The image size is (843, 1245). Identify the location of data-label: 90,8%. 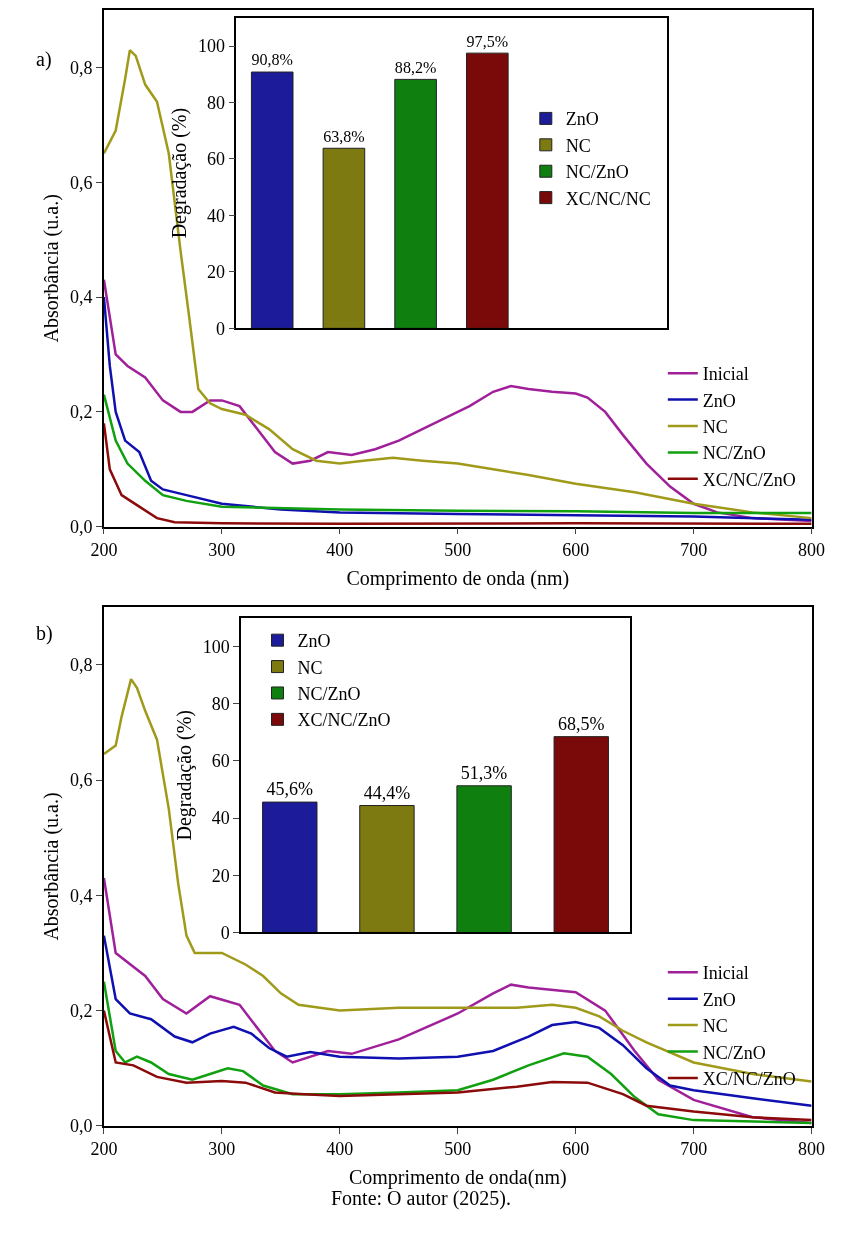
(272, 60).